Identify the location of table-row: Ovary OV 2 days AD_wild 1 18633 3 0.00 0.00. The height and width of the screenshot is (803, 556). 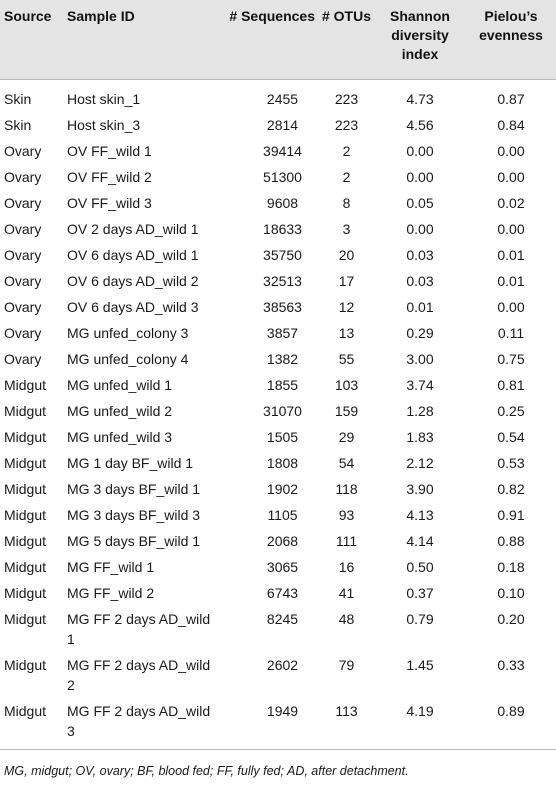
(278, 229).